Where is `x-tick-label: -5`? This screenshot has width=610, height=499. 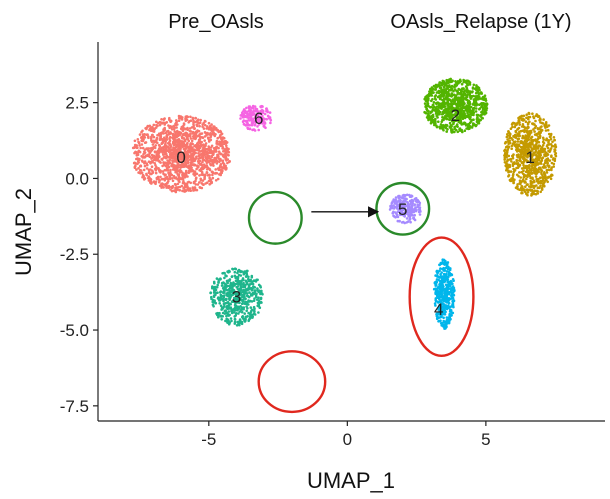 x-tick-label: -5 is located at coordinates (208, 439).